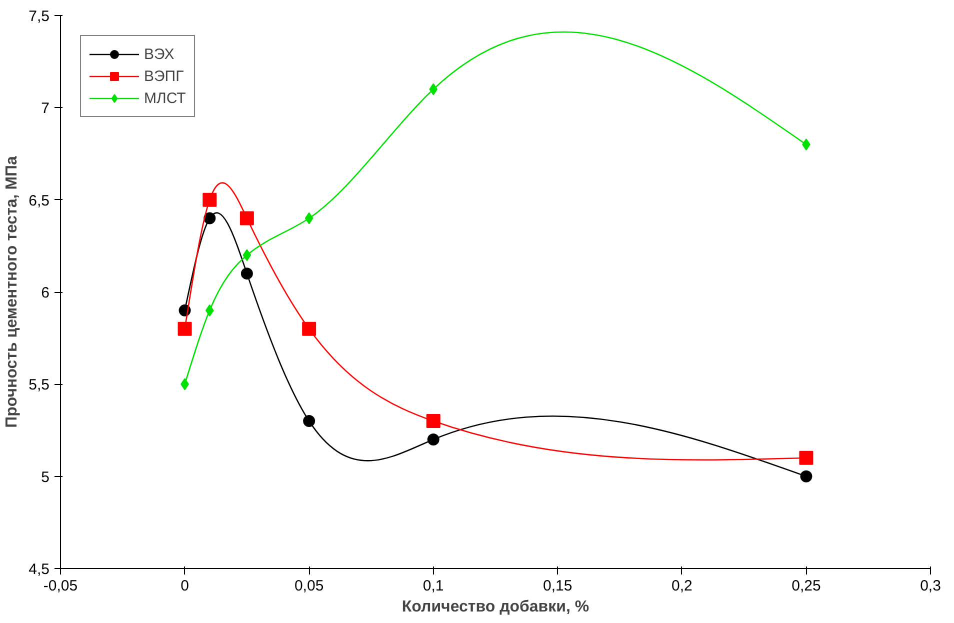 This screenshot has width=954, height=623. Describe the element at coordinates (39, 569) in the screenshot. I see `y-tick-label: 4,5` at that location.